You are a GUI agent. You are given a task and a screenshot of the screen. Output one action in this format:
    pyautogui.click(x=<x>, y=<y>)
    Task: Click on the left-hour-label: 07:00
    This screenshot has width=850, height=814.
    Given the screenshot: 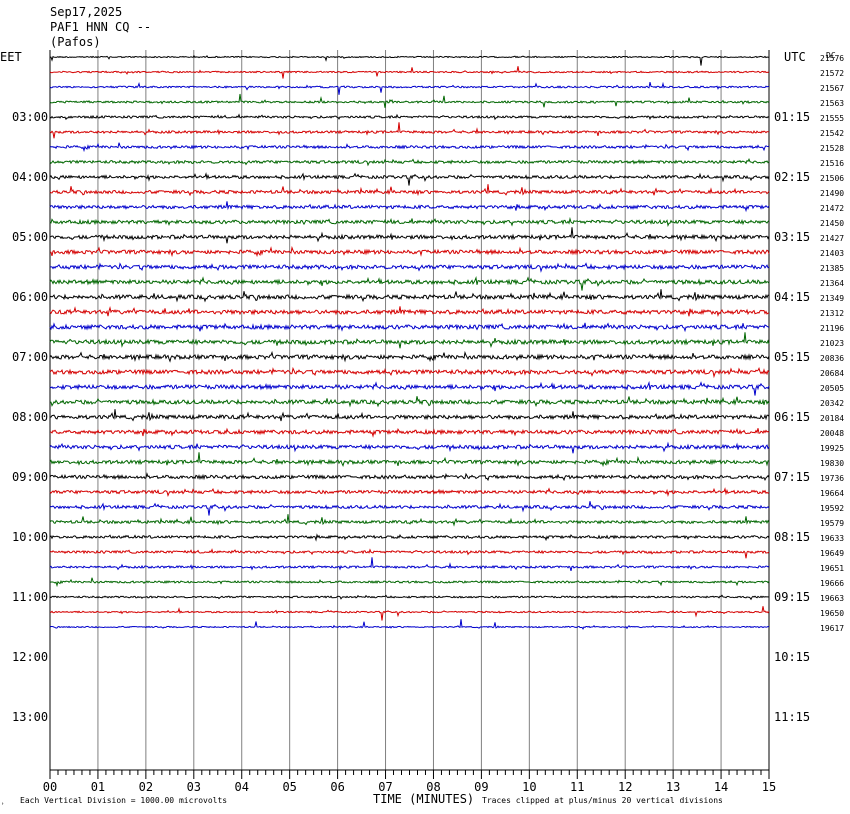 What is the action you would take?
    pyautogui.click(x=30, y=357)
    